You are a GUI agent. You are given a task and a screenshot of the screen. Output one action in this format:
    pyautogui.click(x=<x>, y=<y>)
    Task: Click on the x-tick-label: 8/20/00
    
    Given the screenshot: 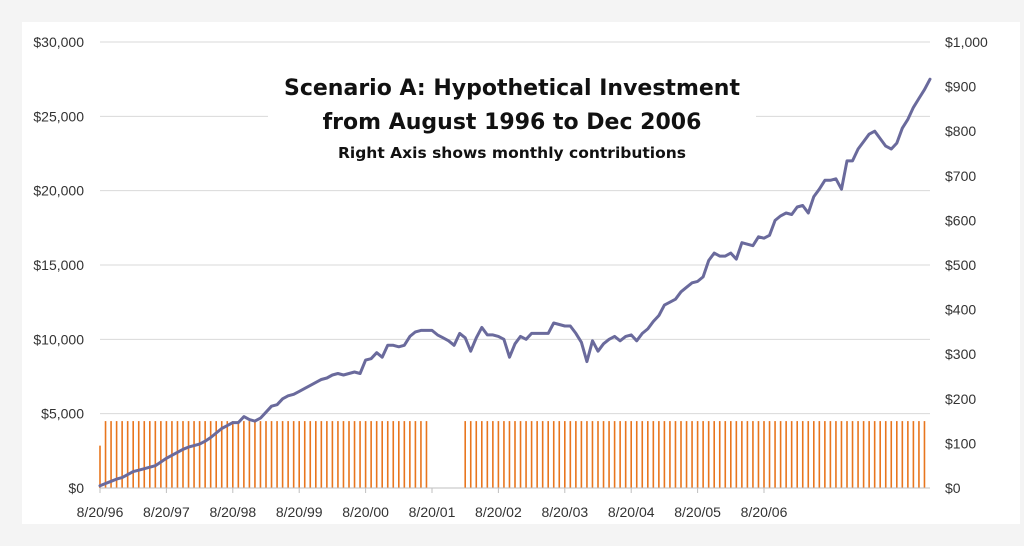 What is the action you would take?
    pyautogui.click(x=365, y=512)
    